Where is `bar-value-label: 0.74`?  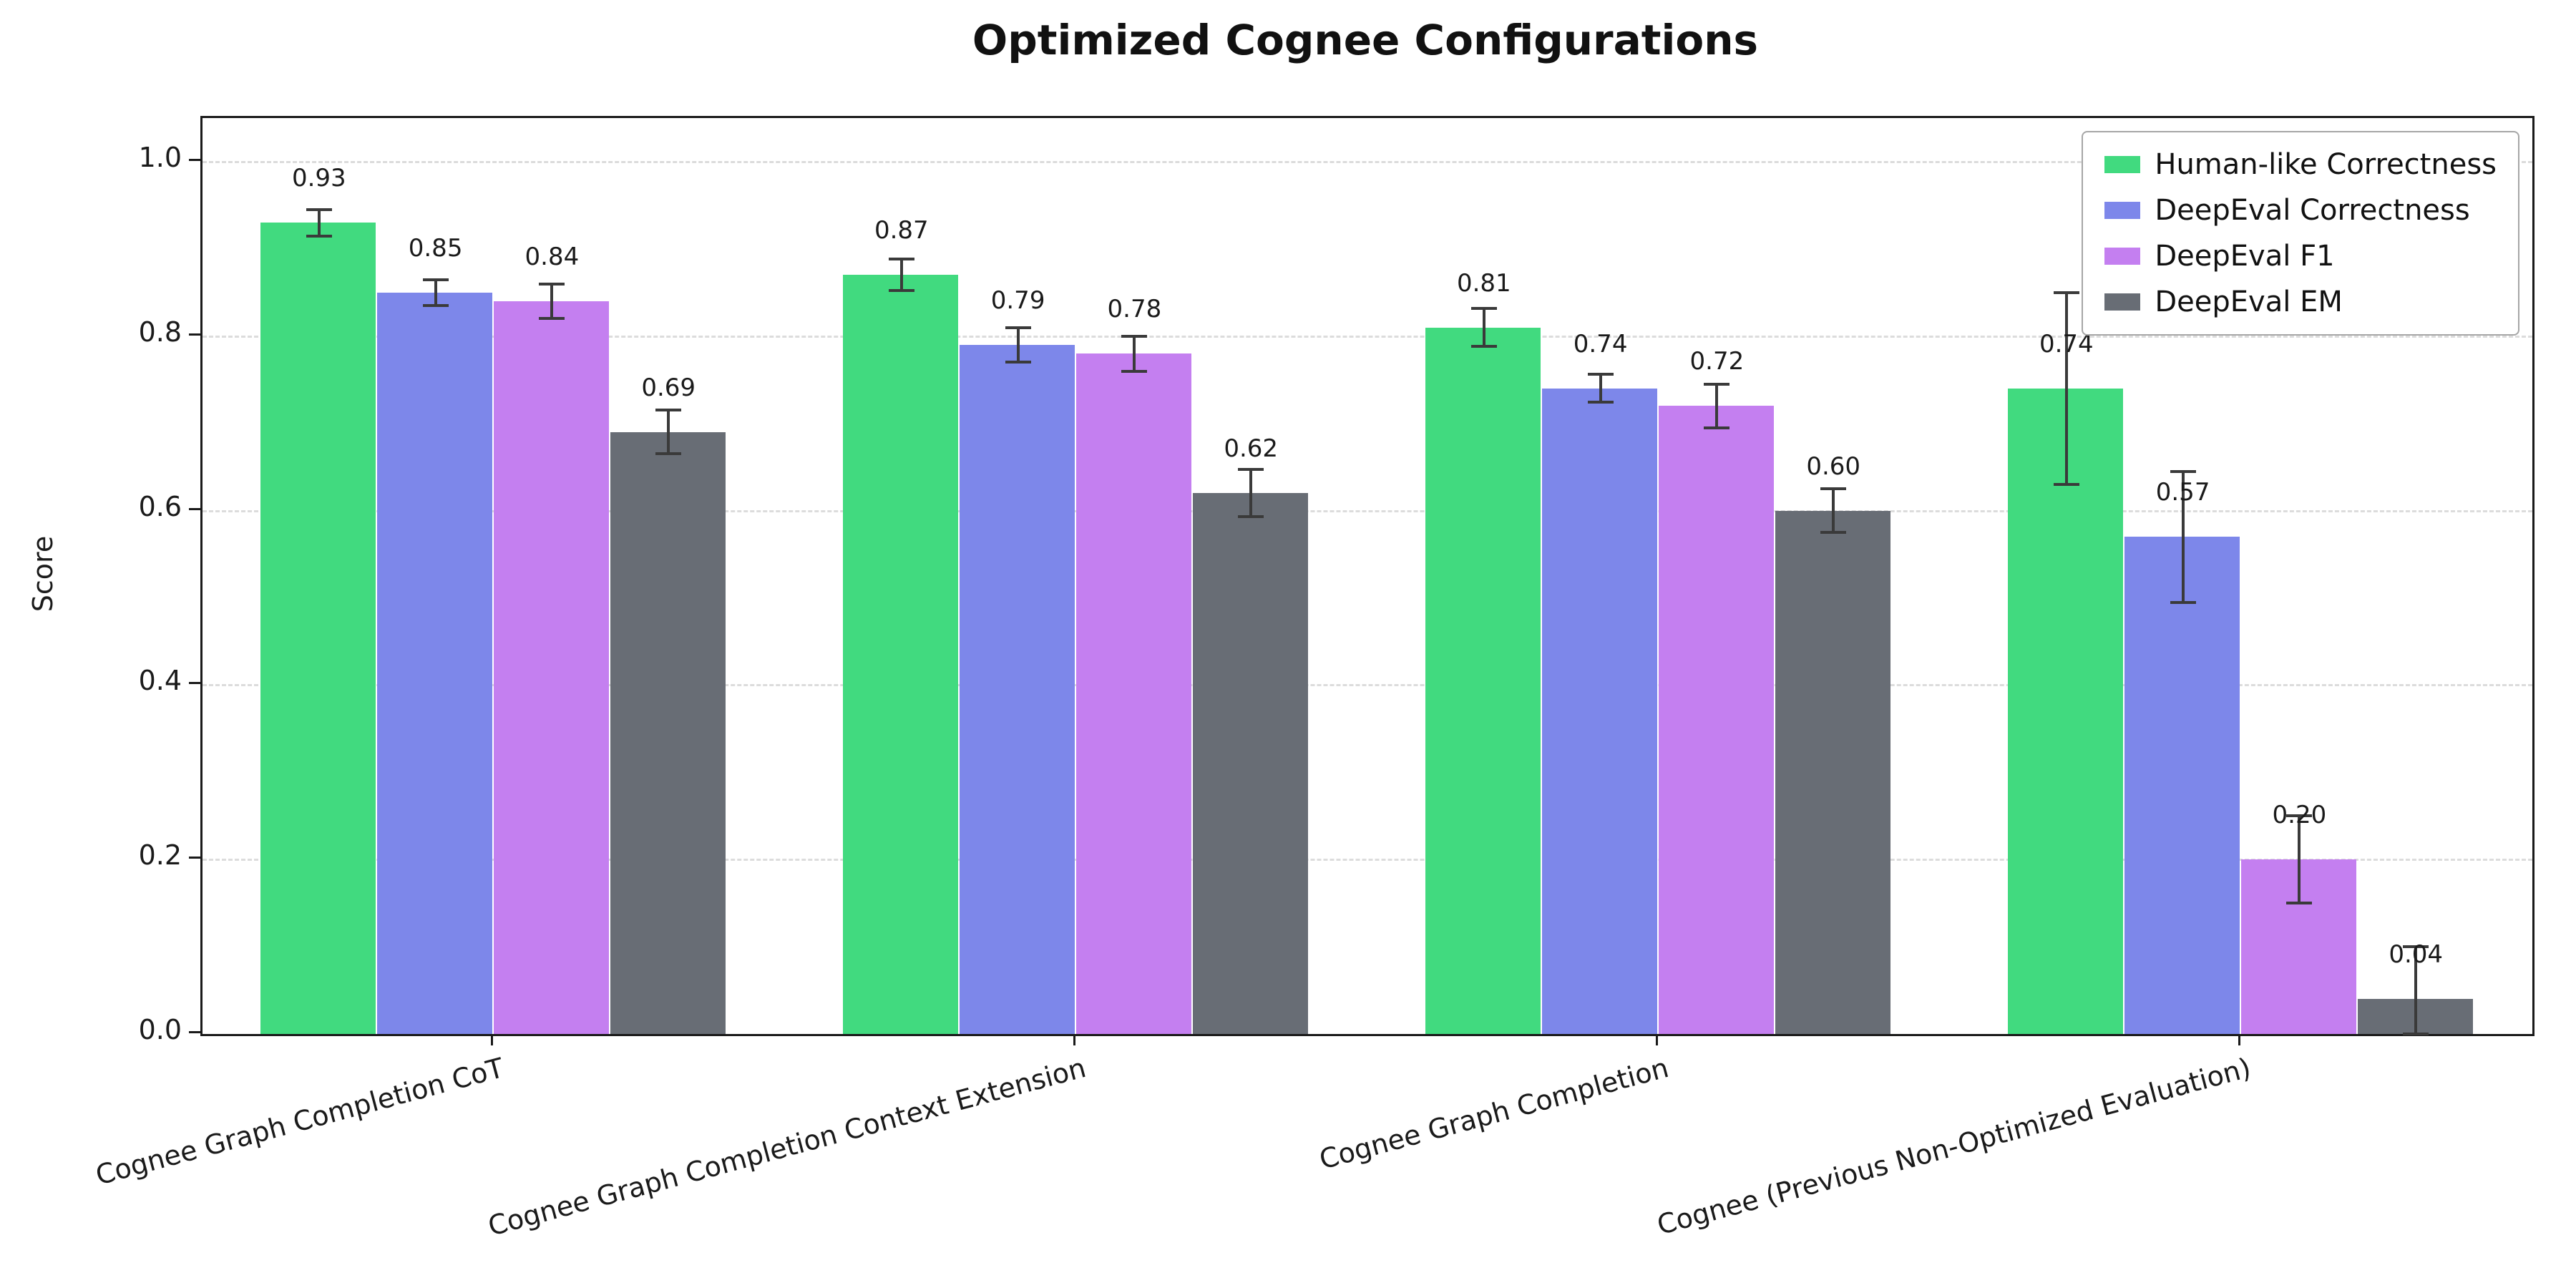 bar-value-label: 0.74 is located at coordinates (1601, 343).